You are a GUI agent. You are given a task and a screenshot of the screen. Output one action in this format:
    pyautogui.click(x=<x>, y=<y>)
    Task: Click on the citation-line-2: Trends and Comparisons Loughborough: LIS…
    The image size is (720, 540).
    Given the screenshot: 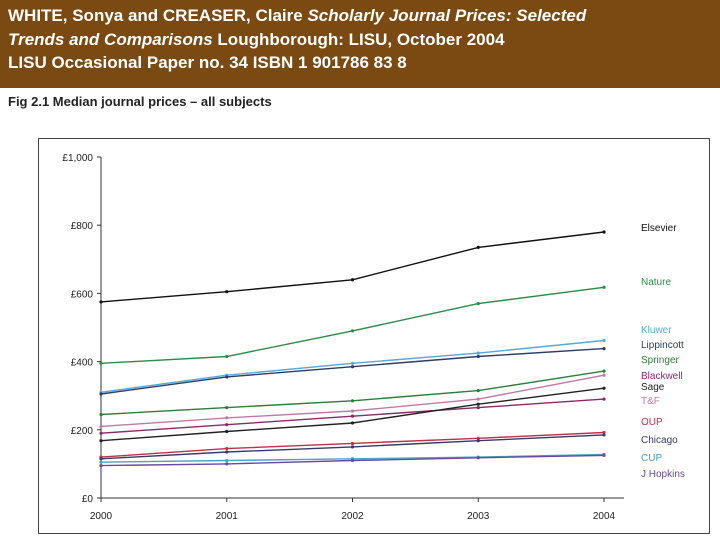 What is the action you would take?
    pyautogui.click(x=256, y=40)
    